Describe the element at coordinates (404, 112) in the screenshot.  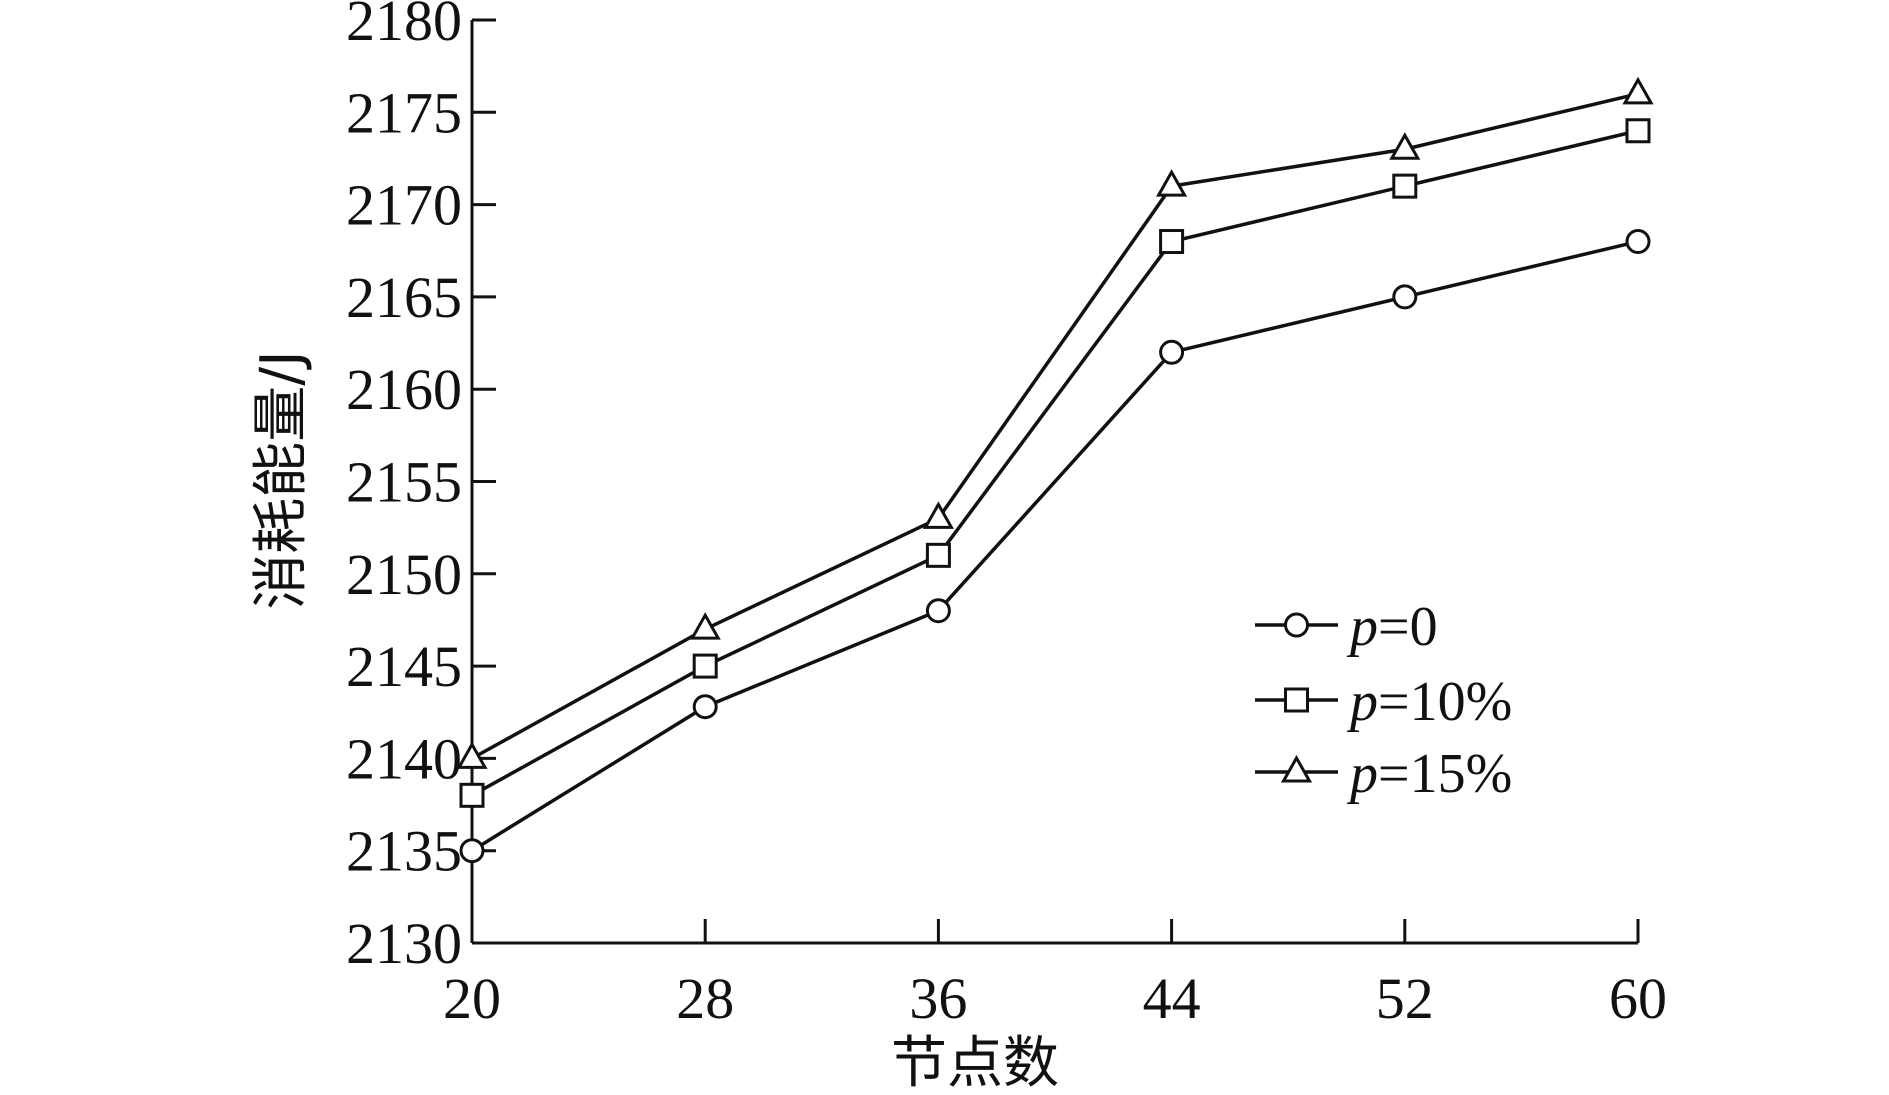
I see `y-tick-label: 2175` at that location.